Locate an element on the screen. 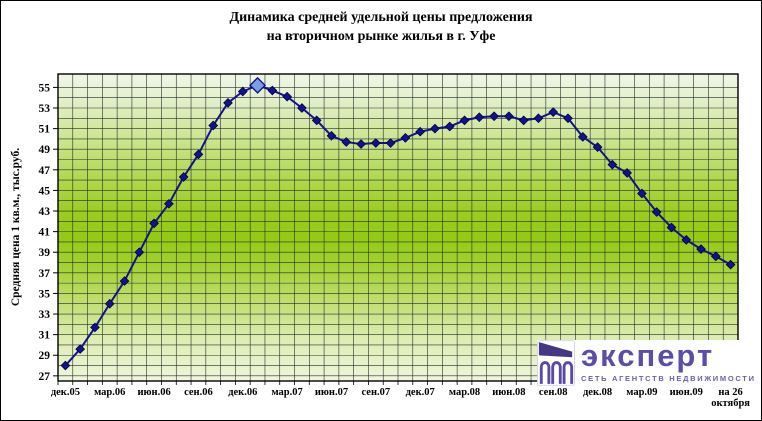 This screenshot has width=762, height=421. brand-logo: эксперт СЕТЬ АГЕНТСТВ НЕДВИЖИМОСТИ is located at coordinates (648, 363).